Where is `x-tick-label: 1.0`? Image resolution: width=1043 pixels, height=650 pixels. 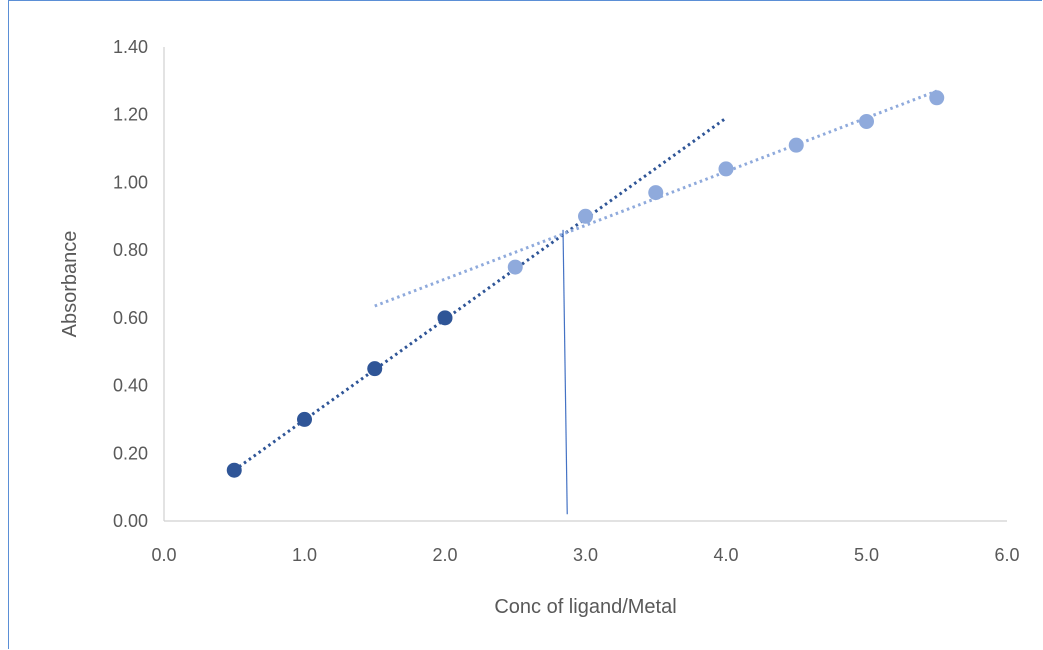
x-tick-label: 1.0 is located at coordinates (304, 555).